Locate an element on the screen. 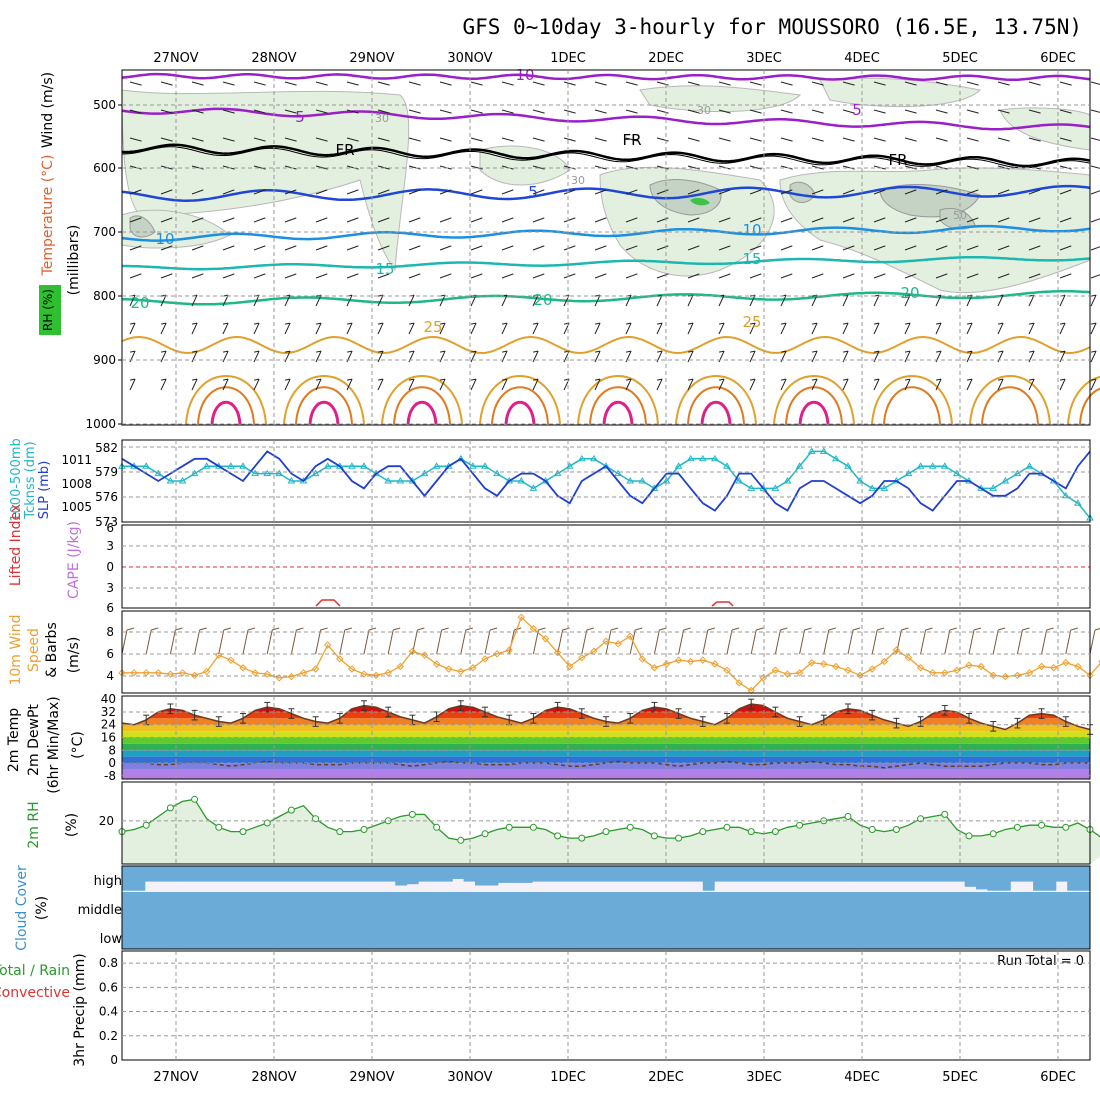 Image resolution: width=1100 pixels, height=1104 pixels. series-wind-speed is located at coordinates (611, 654).